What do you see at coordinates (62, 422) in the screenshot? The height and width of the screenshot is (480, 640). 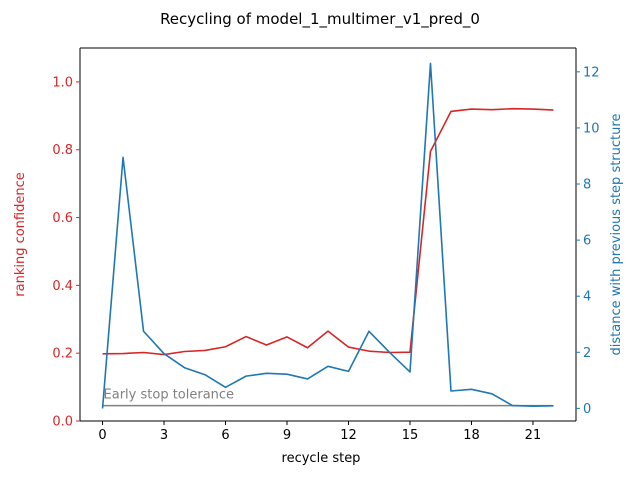 I see `left-y-tick-label: 0.0` at bounding box center [62, 422].